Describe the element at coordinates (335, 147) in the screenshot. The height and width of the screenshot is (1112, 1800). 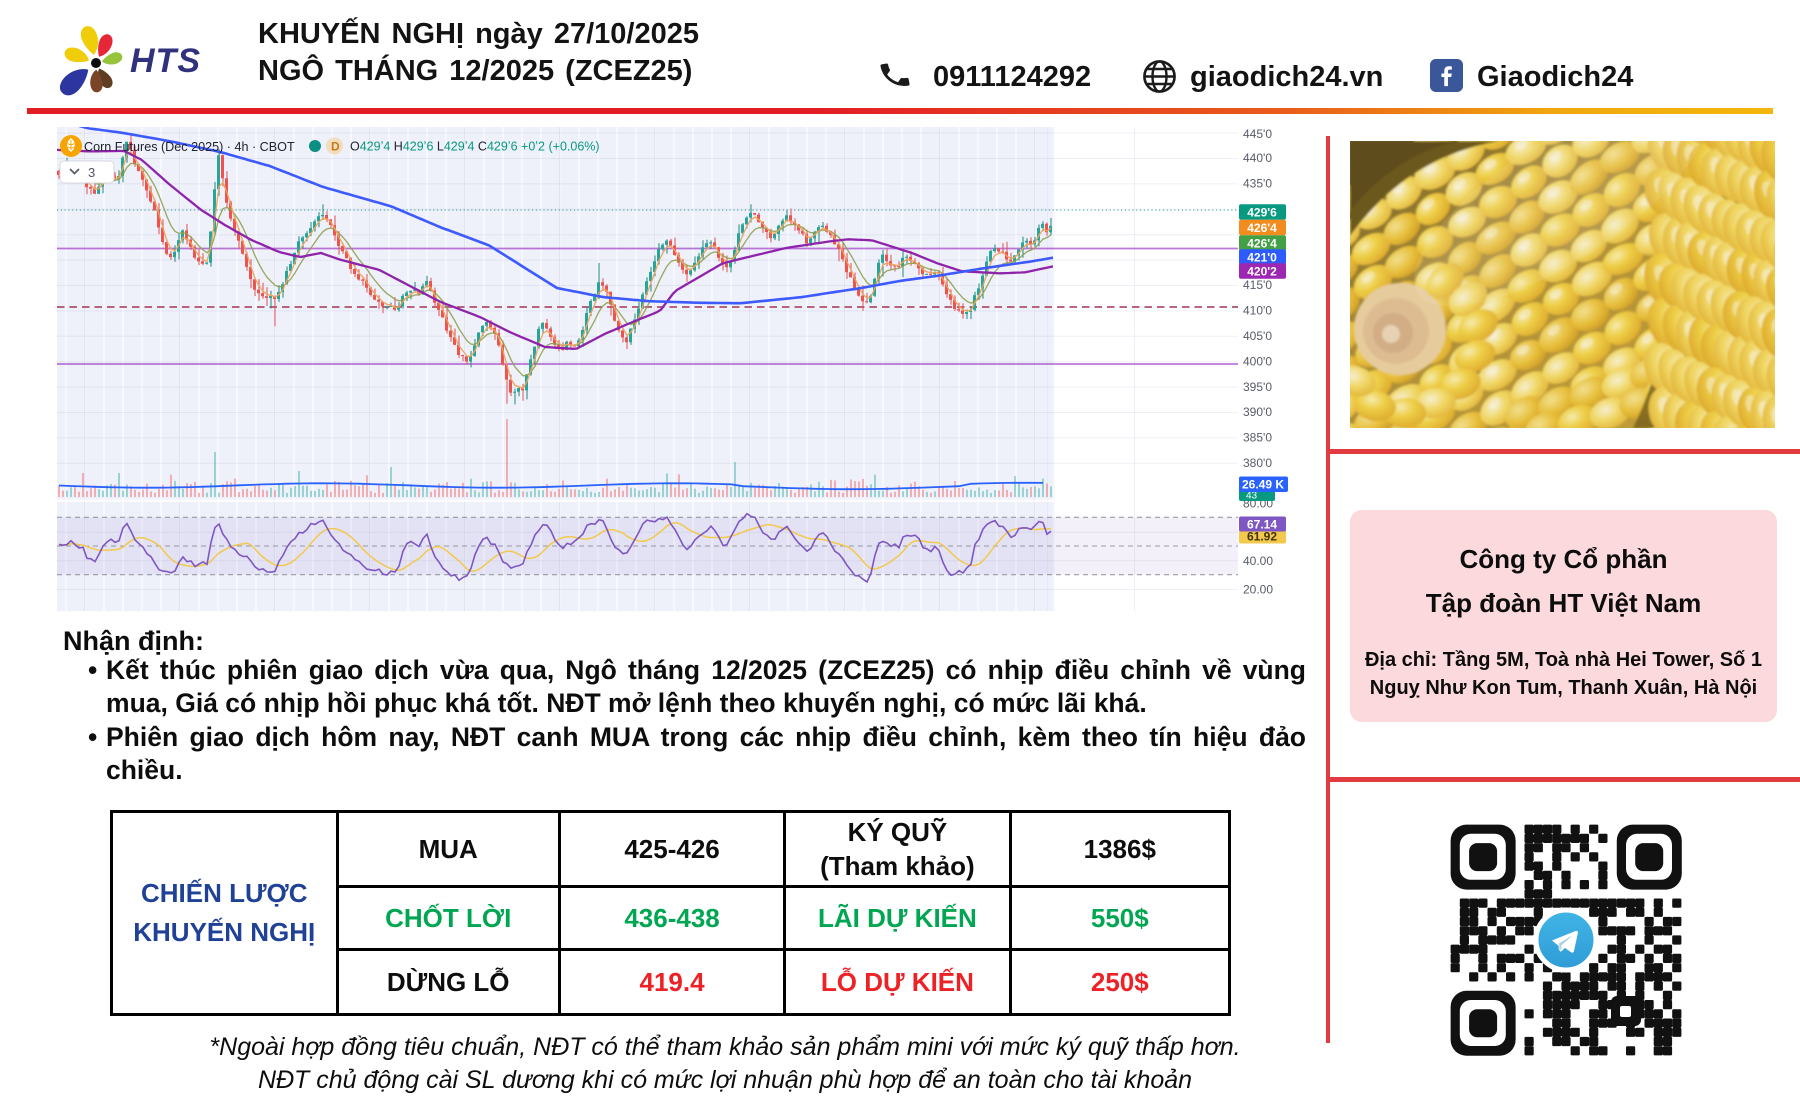
I see `svg-text: D` at that location.